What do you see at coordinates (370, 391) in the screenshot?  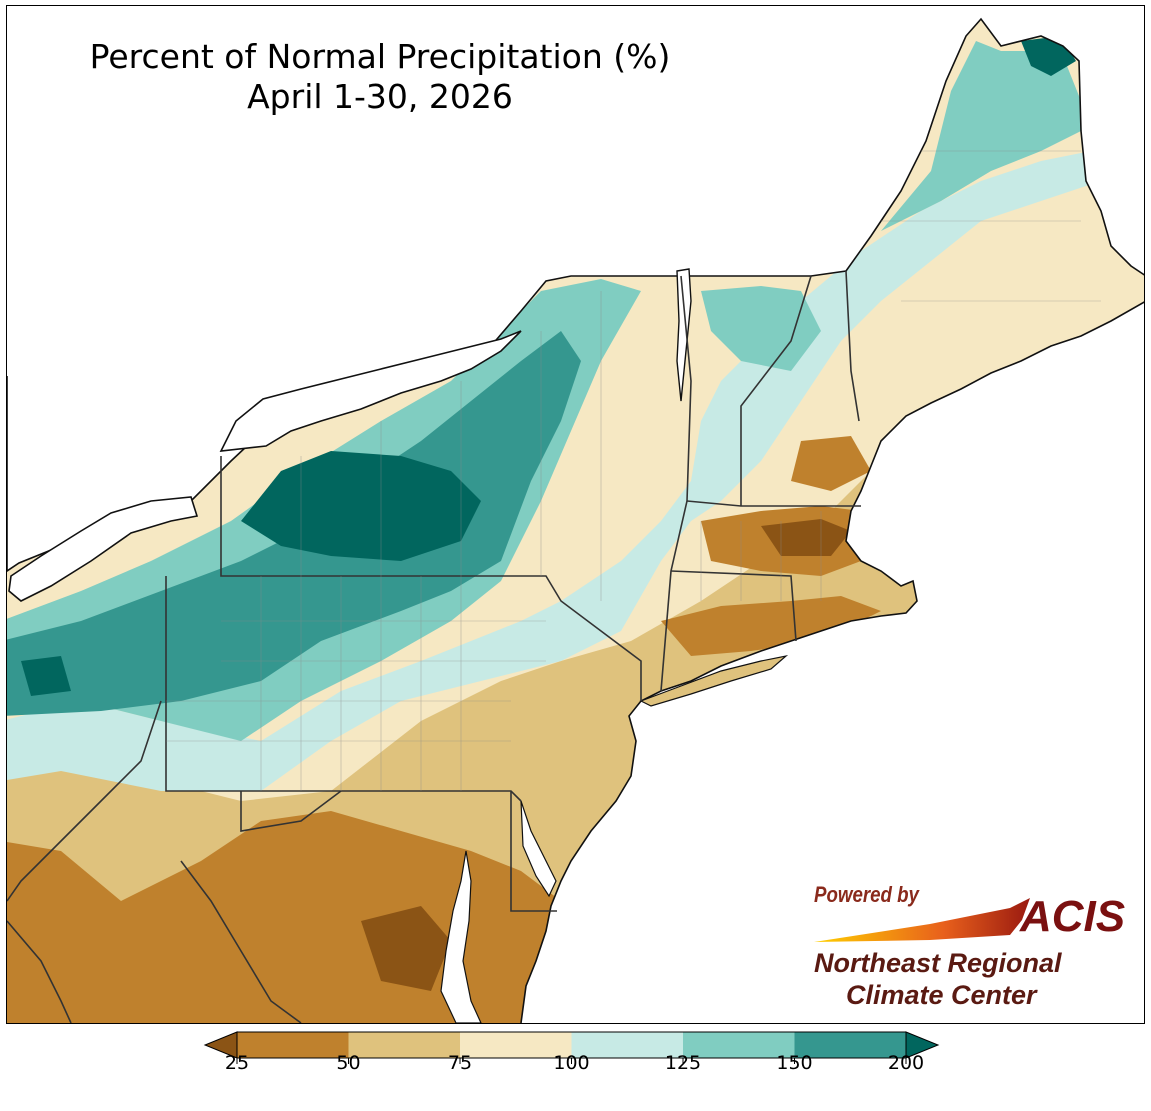 I see `lake-ontario` at bounding box center [370, 391].